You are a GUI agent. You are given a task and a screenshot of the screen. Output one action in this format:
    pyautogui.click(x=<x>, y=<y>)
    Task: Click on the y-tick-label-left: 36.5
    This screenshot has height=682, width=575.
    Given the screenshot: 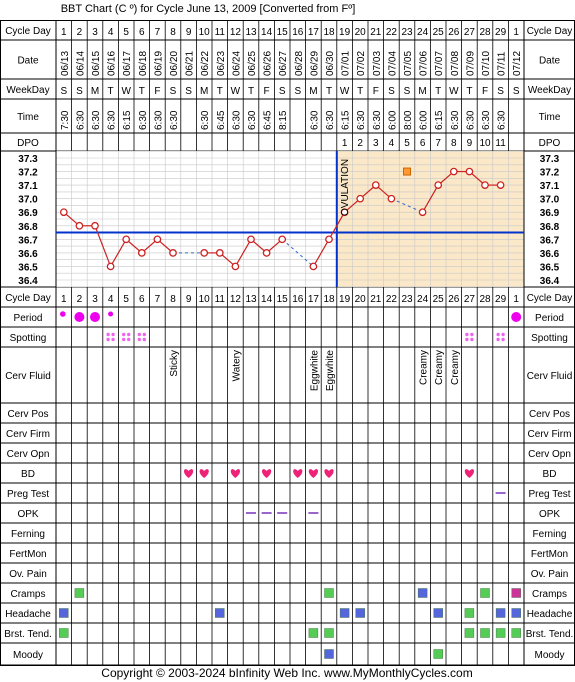 What is the action you would take?
    pyautogui.click(x=28, y=267)
    